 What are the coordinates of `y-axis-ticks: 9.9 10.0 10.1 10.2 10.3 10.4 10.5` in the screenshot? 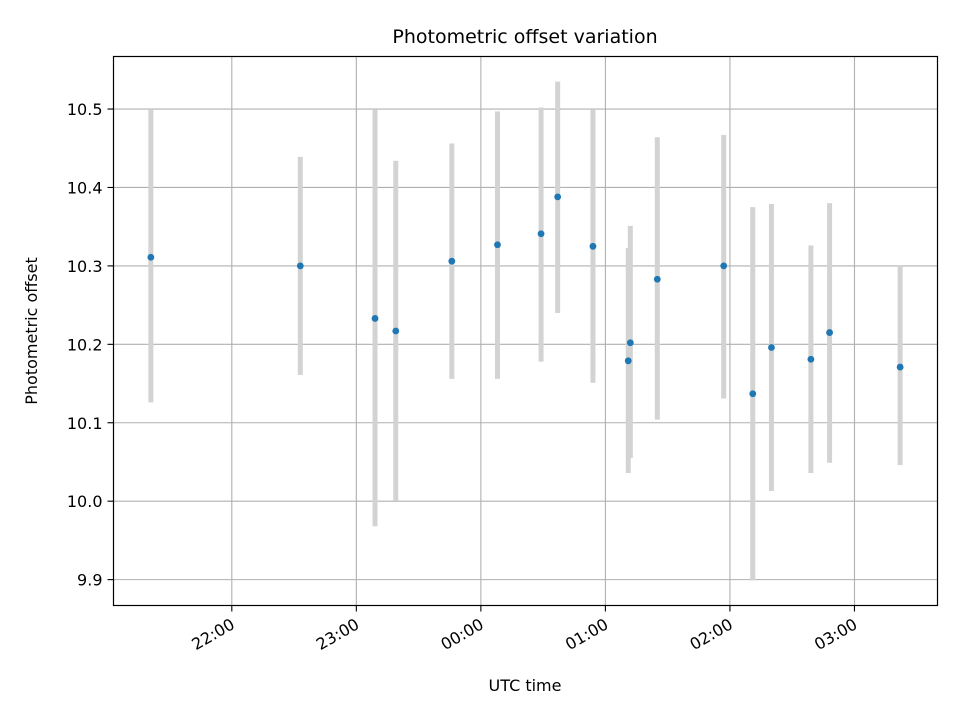 It's located at (90, 345).